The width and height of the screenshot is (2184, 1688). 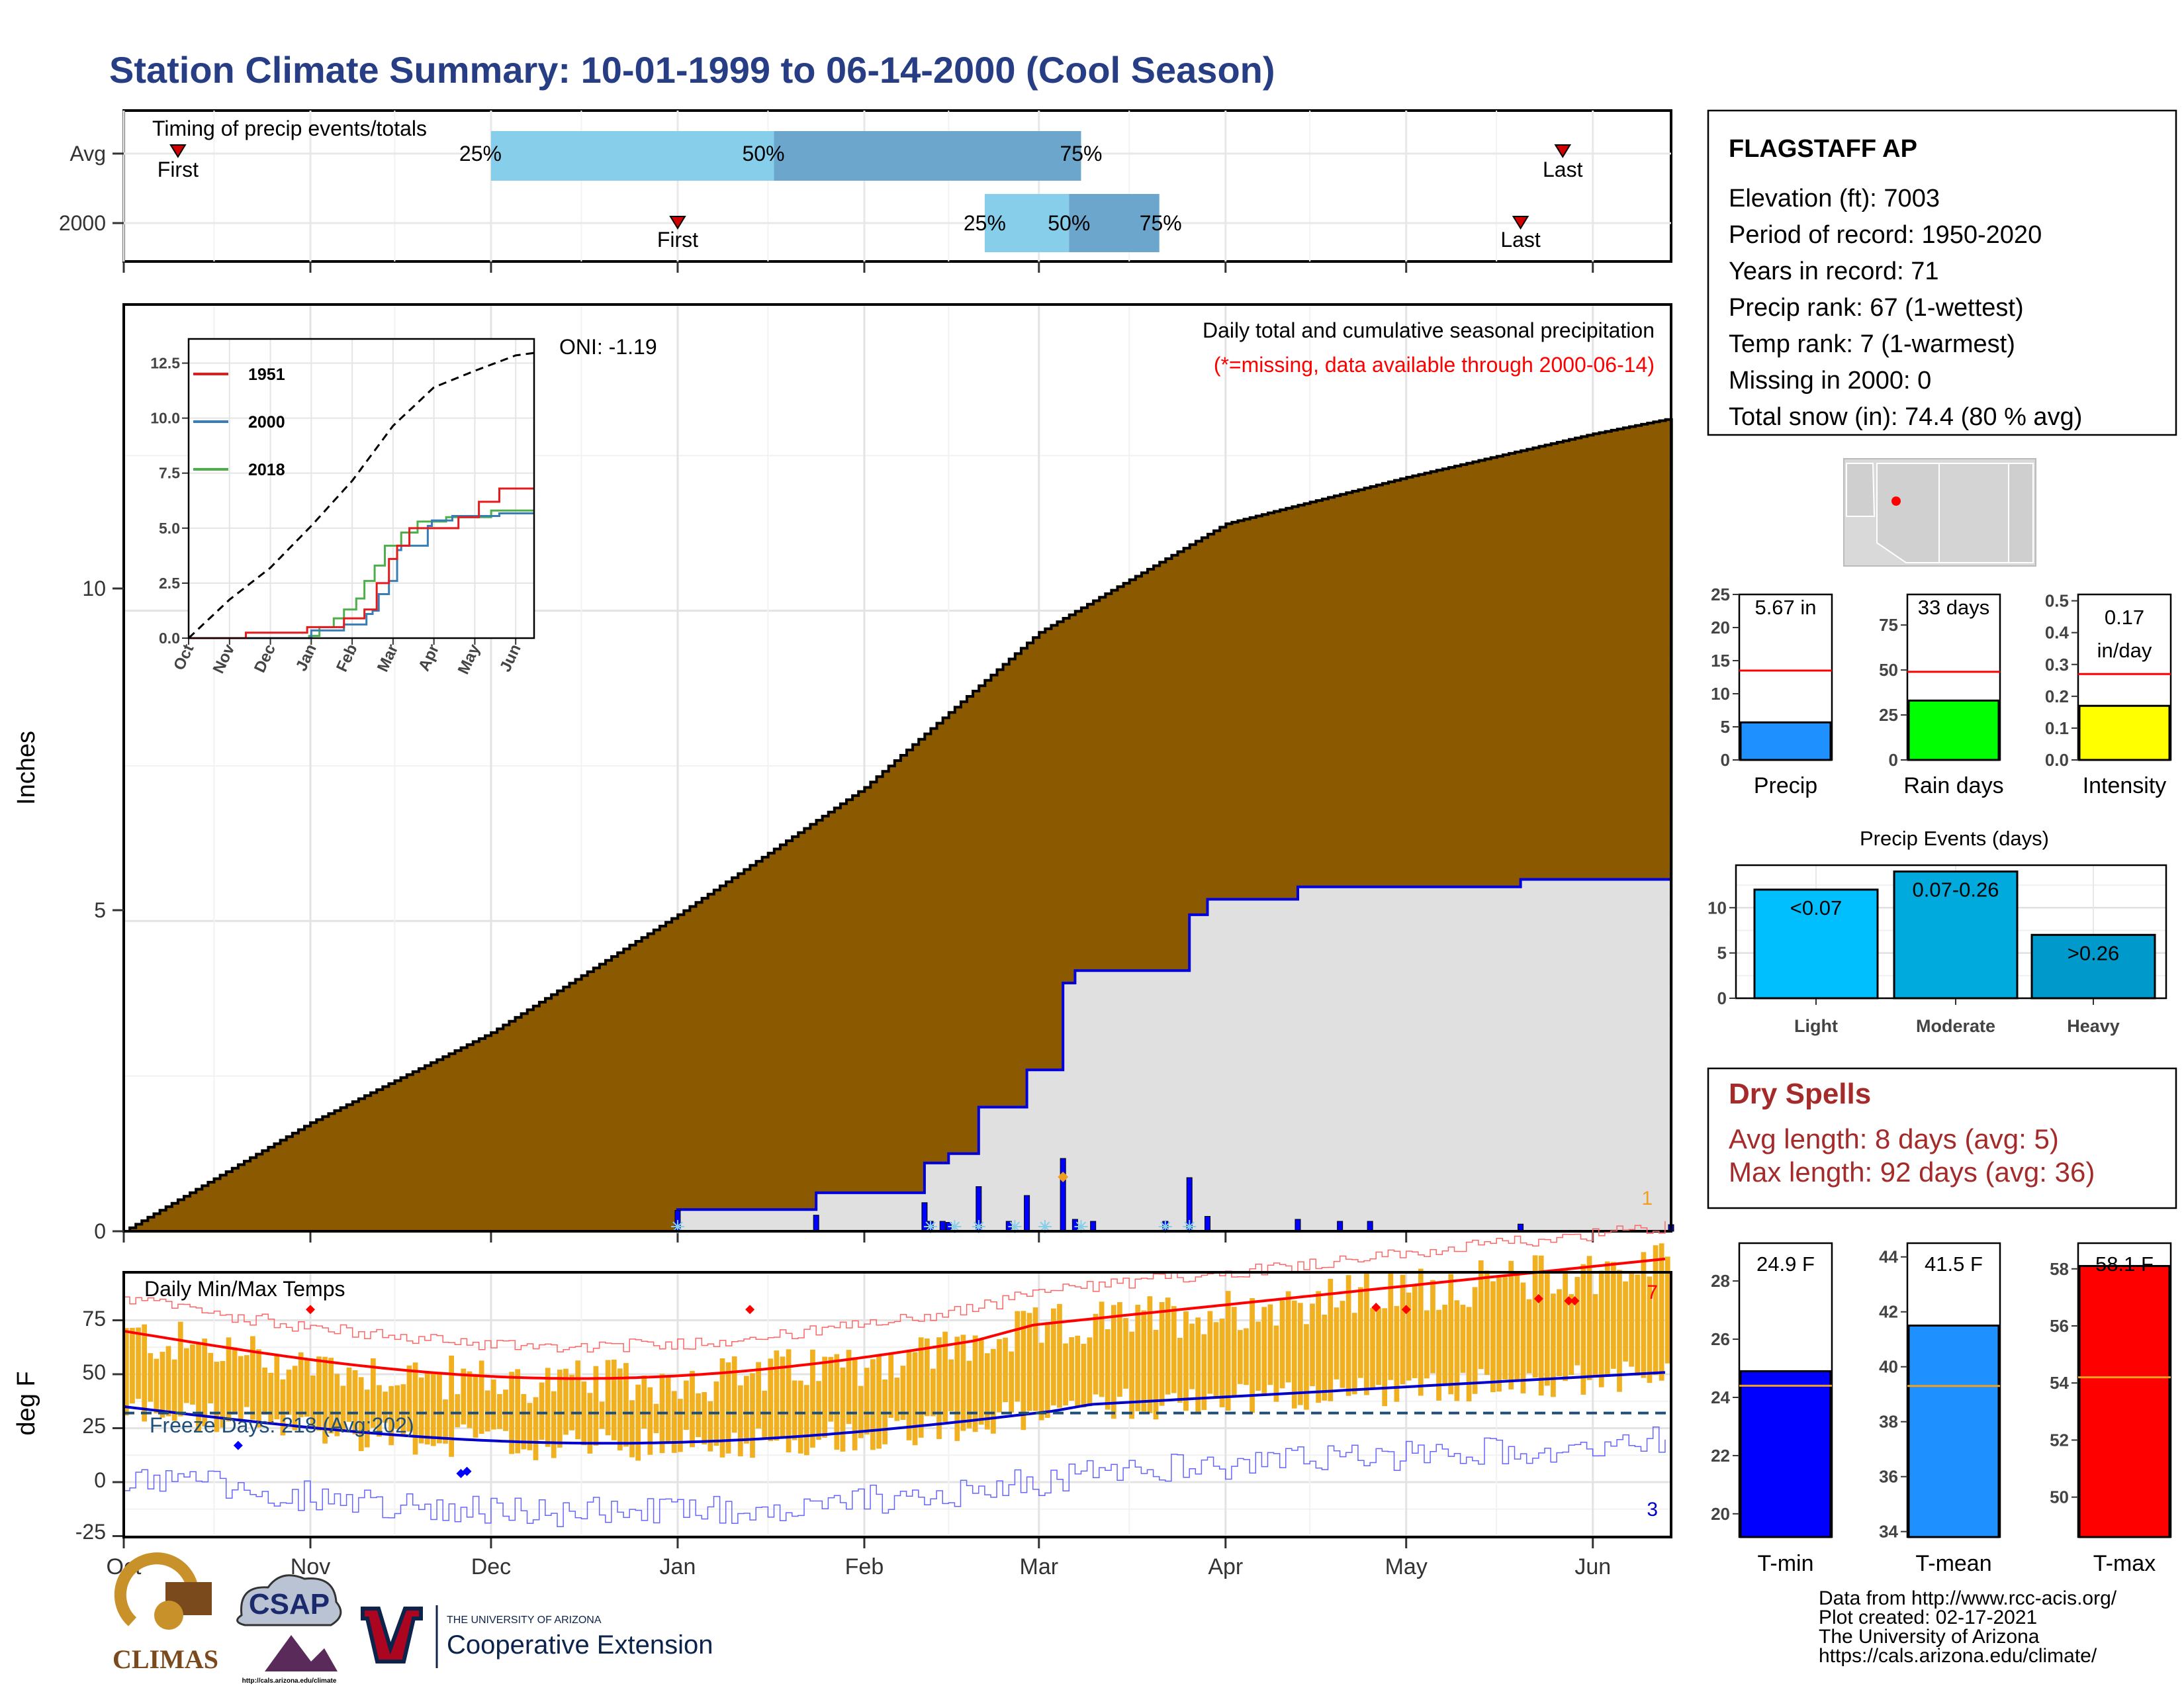 I want to click on inset-ytick-2: 5.0, so click(x=170, y=528).